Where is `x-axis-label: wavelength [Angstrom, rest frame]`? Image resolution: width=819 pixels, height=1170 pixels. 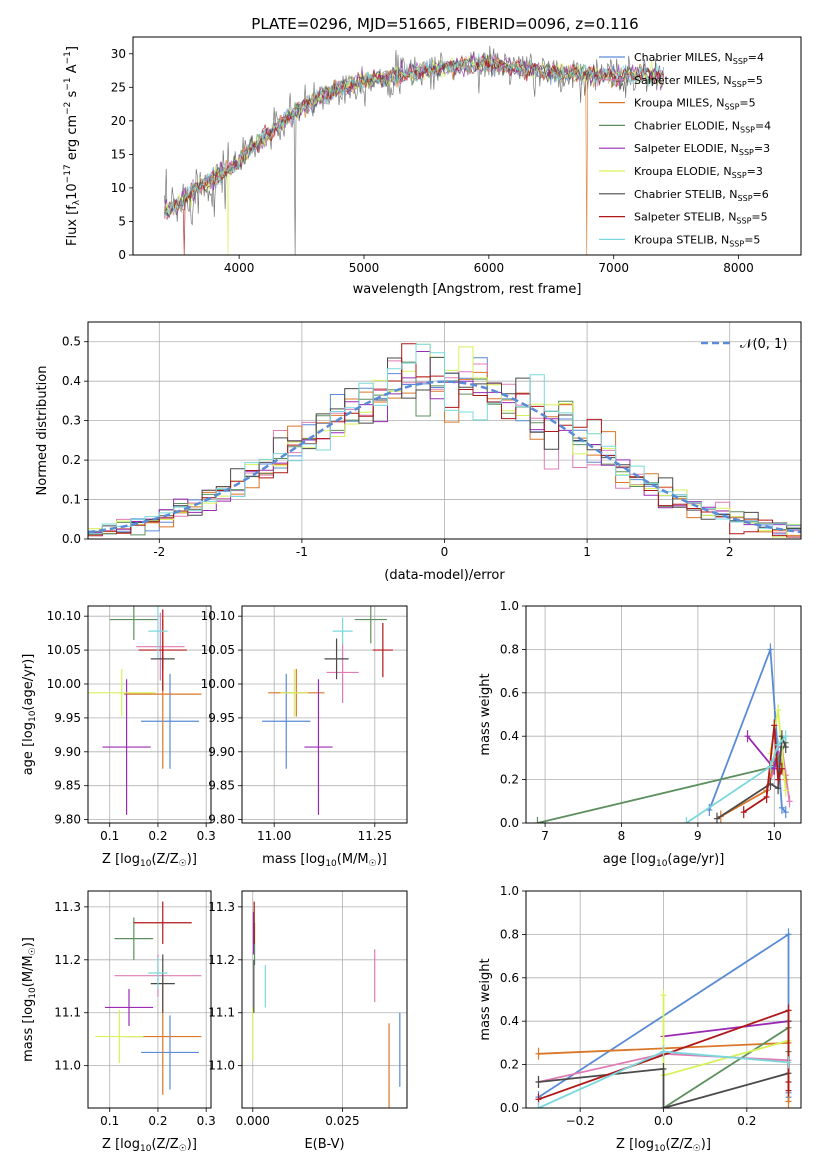
x-axis-label: wavelength [Angstrom, rest frame] is located at coordinates (467, 289).